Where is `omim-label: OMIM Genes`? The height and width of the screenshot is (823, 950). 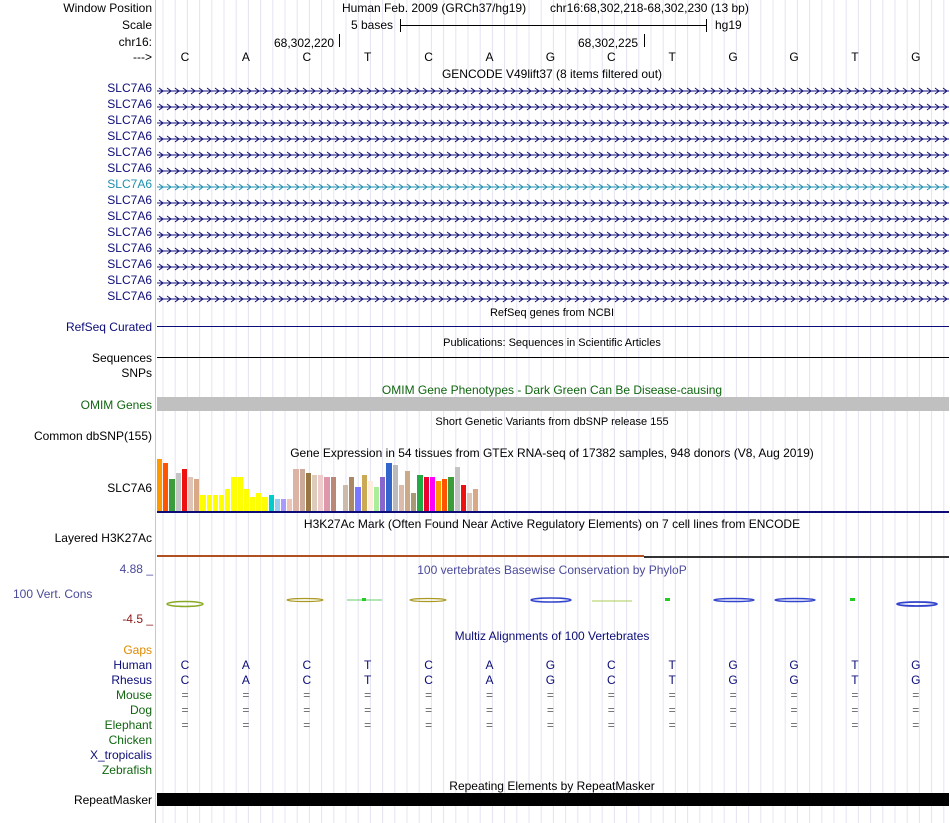
omim-label: OMIM Genes is located at coordinates (116, 405).